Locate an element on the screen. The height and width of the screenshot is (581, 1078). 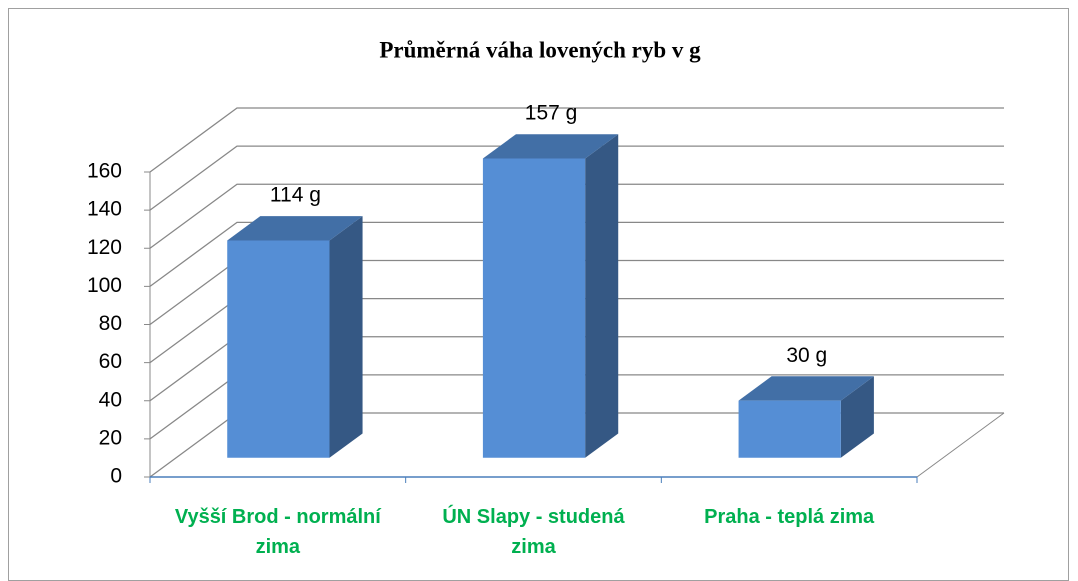
y-tick-label: 140 is located at coordinates (104, 209).